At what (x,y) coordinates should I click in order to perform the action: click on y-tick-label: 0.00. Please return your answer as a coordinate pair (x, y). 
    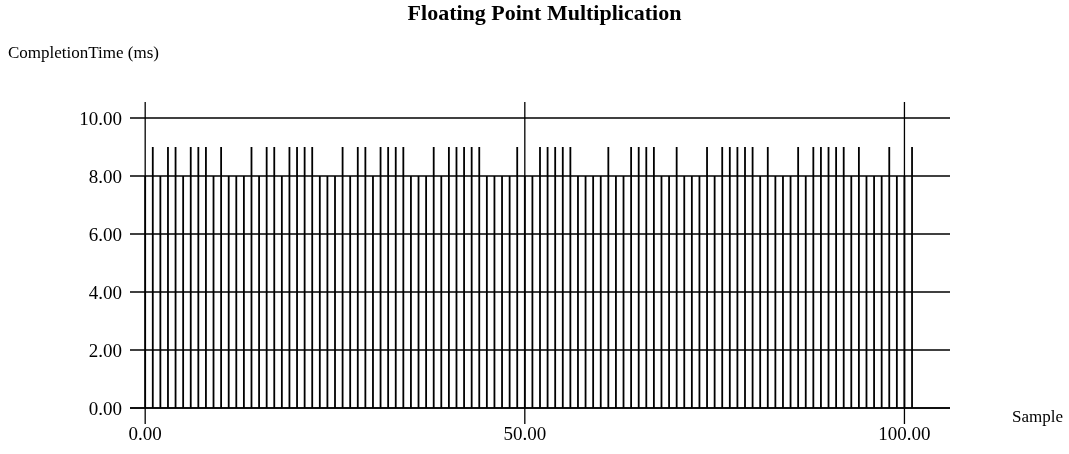
    Looking at the image, I should click on (105, 408).